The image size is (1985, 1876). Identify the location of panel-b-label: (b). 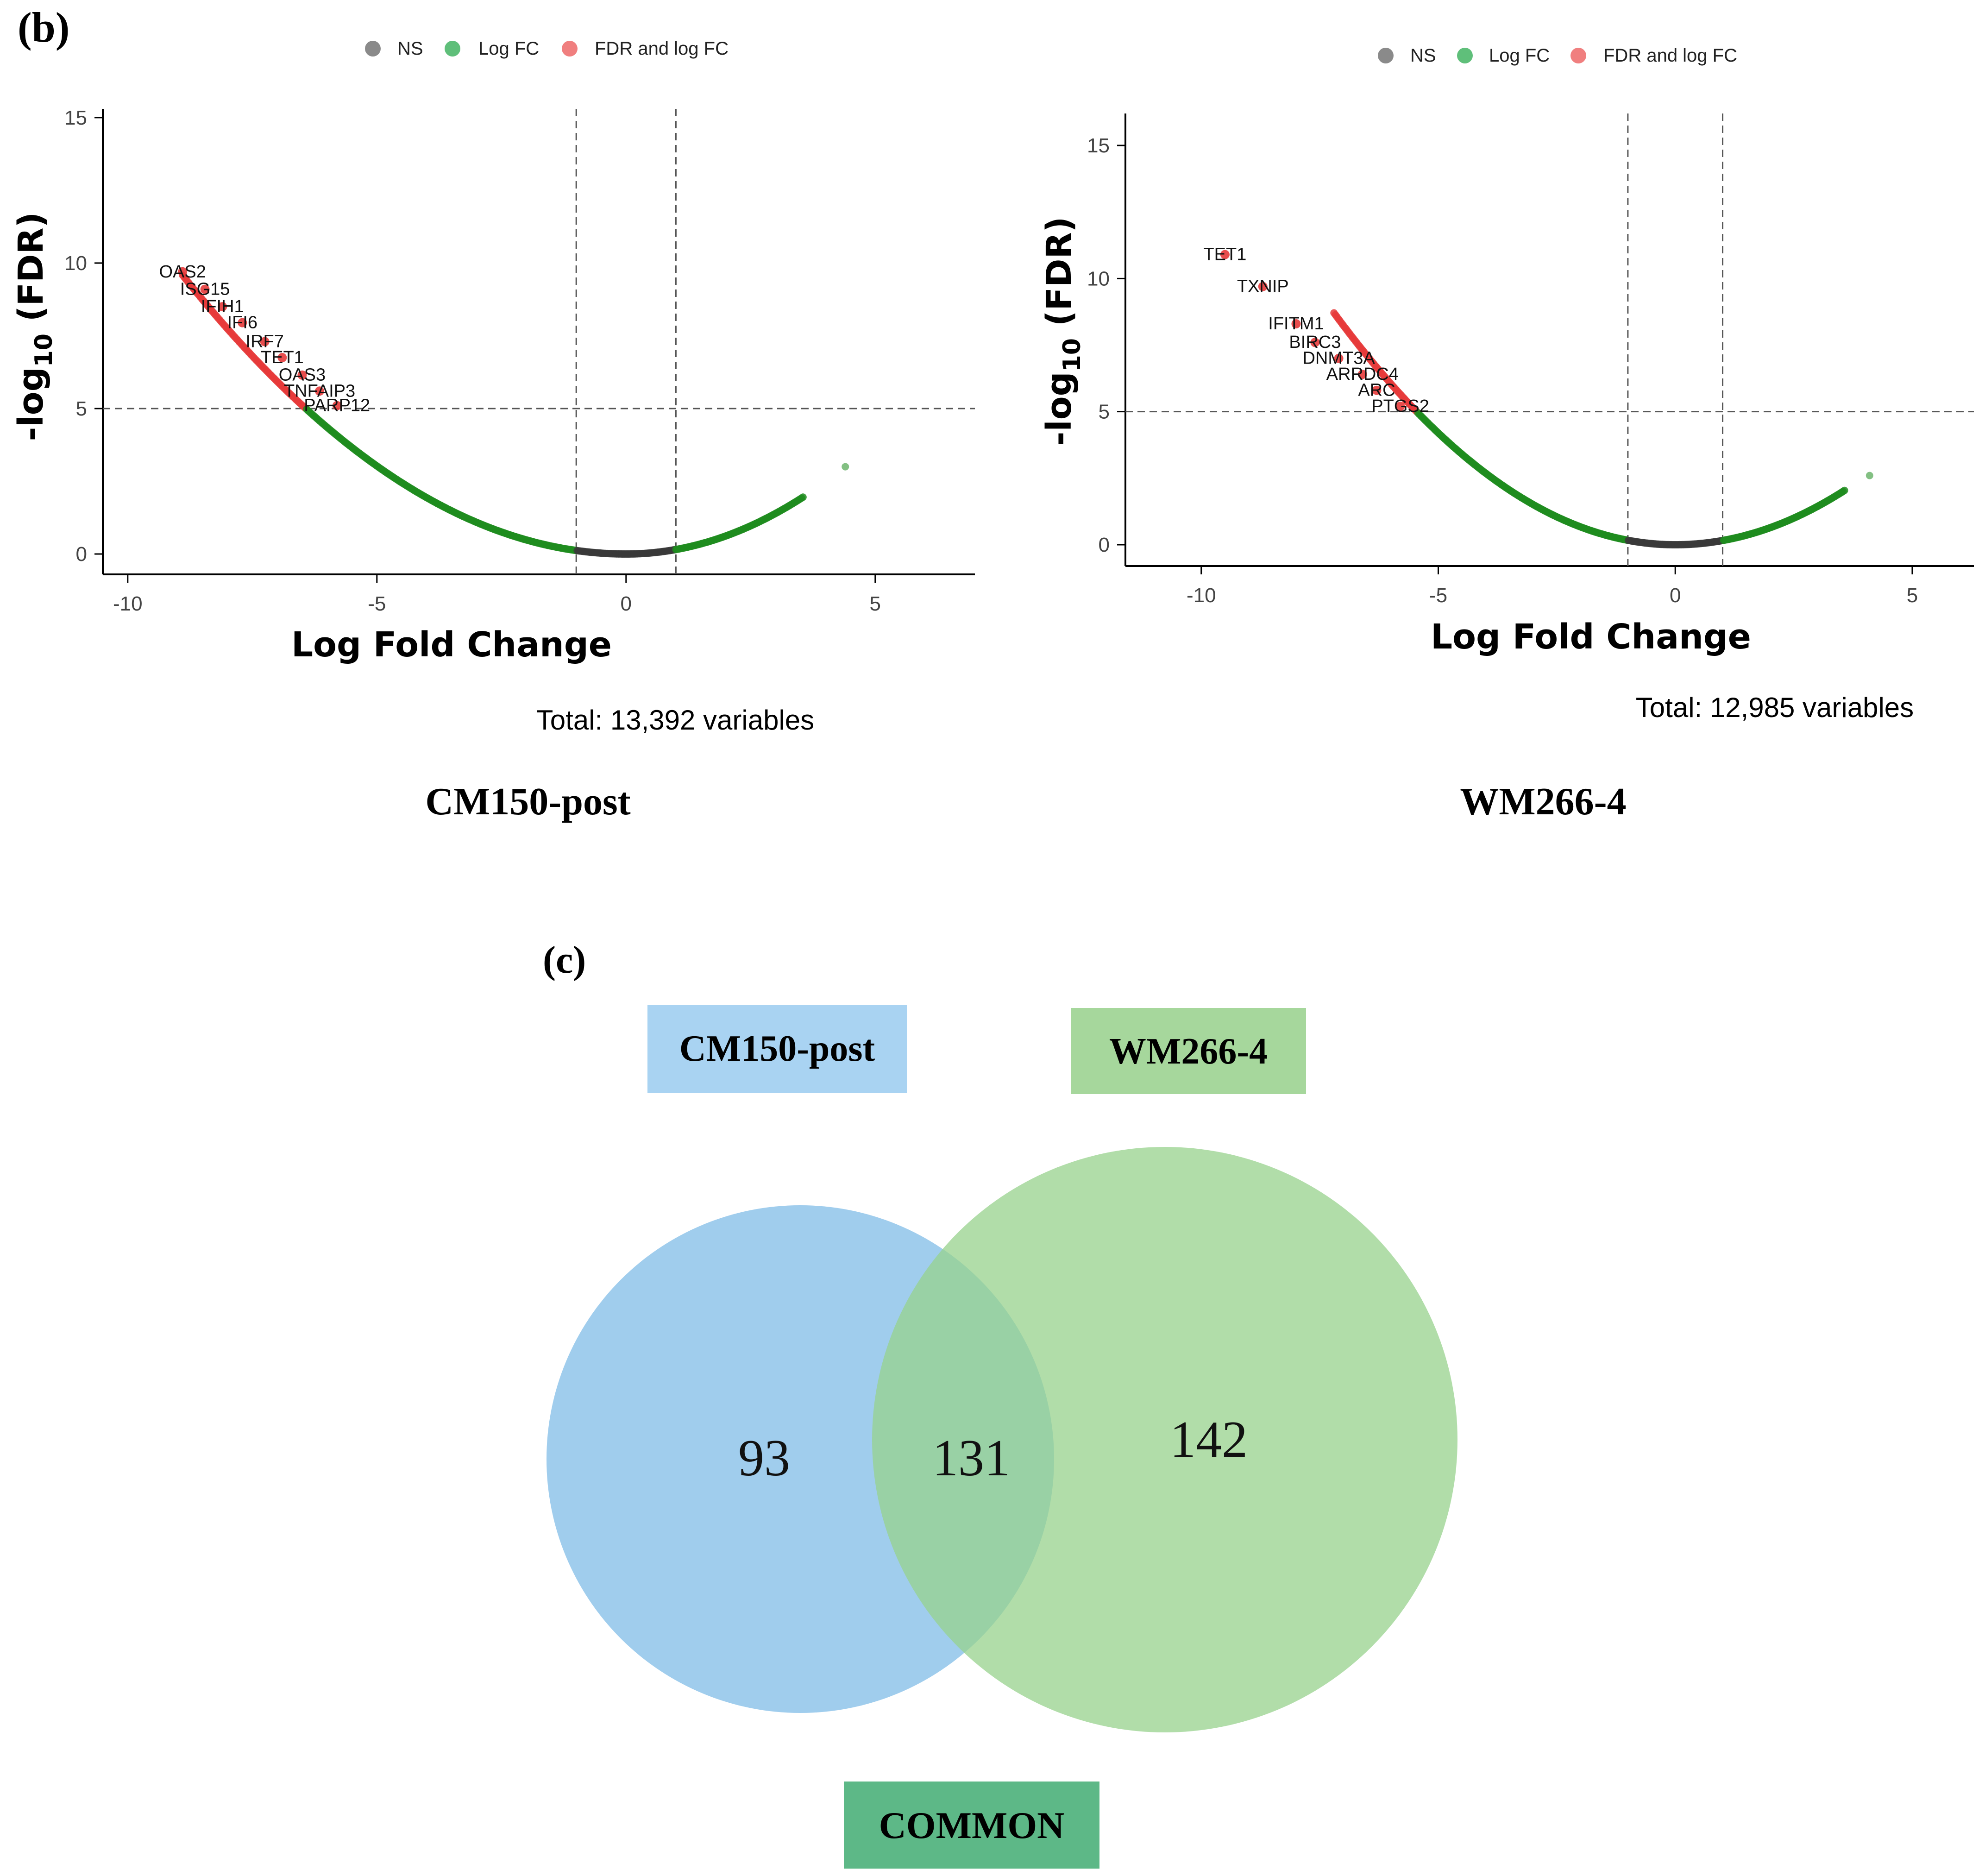
(43, 27).